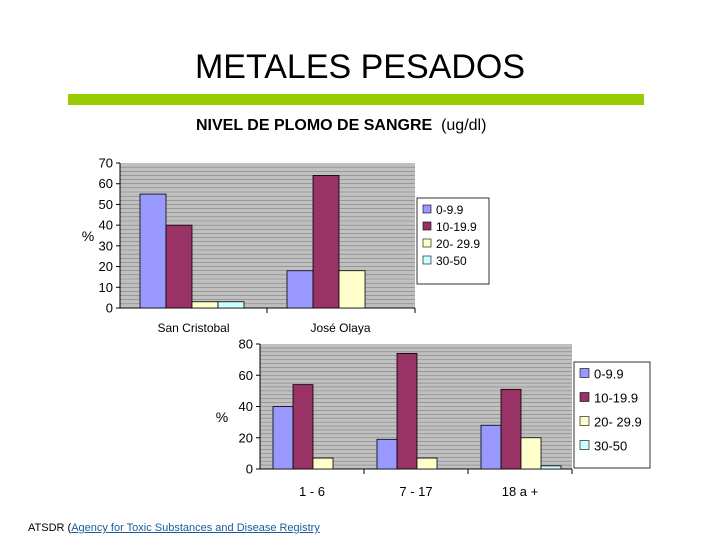 The image size is (720, 540). Describe the element at coordinates (356, 99) in the screenshot. I see `title-underline-bar` at that location.